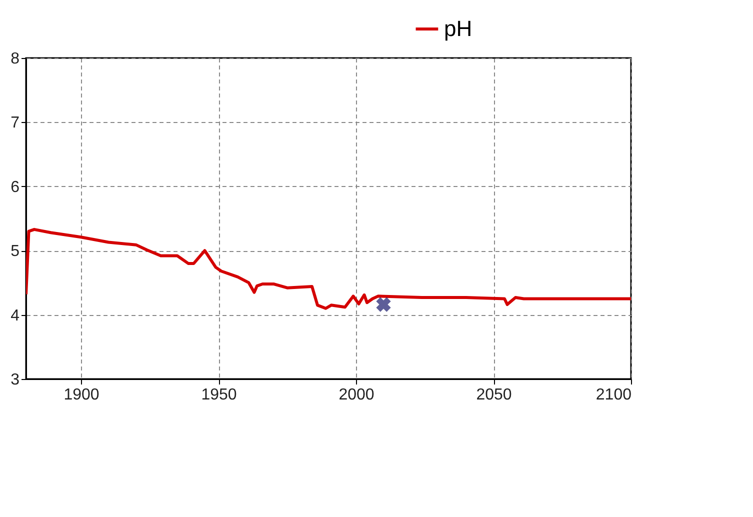  I want to click on y-tick-label: 4, so click(15, 315).